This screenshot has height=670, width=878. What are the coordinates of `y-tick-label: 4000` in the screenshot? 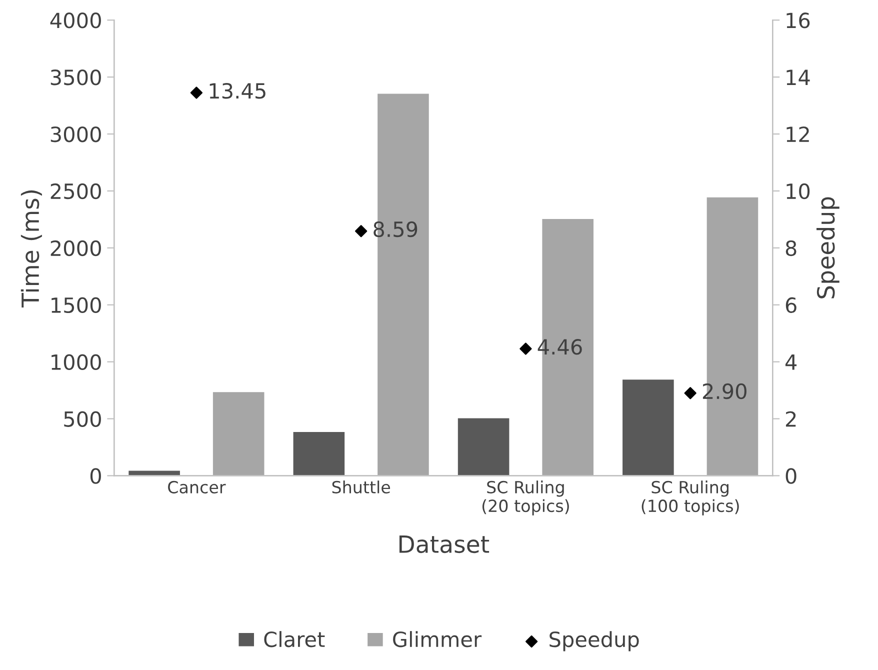 It's located at (75, 20).